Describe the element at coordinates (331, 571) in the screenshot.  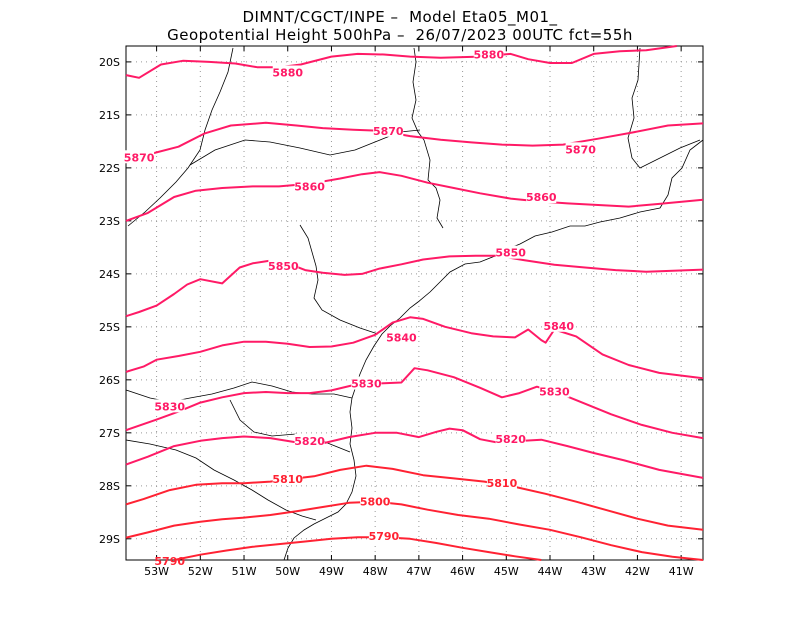
I see `x-tick-label: 49W` at that location.